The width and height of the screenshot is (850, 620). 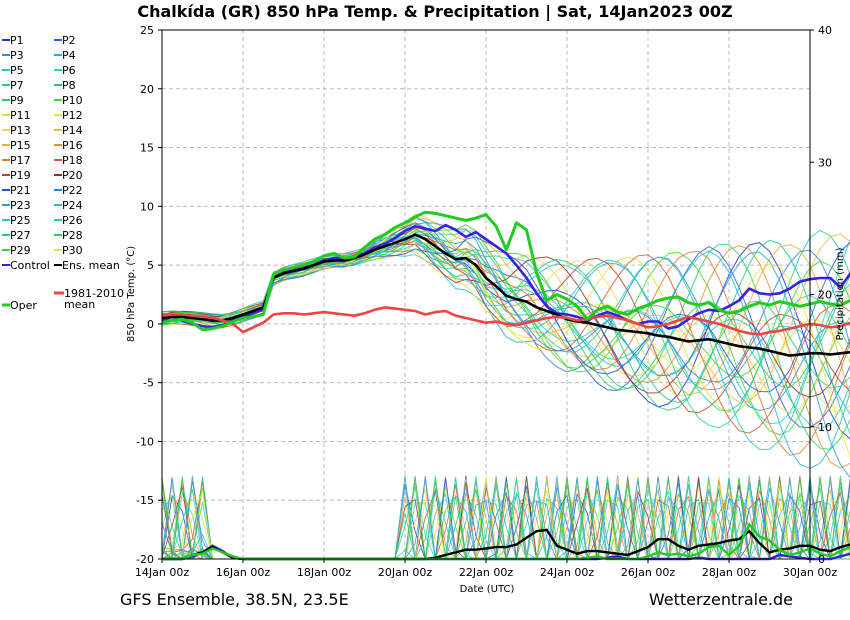 What do you see at coordinates (17, 40) in the screenshot?
I see `legend-label: P1` at bounding box center [17, 40].